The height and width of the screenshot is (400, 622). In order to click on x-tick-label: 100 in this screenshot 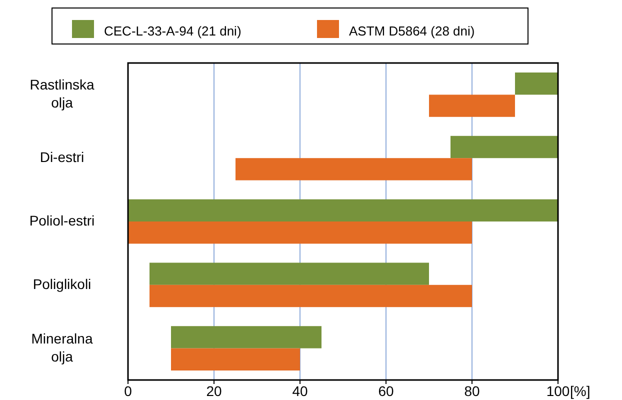, I will do `click(558, 391)`.